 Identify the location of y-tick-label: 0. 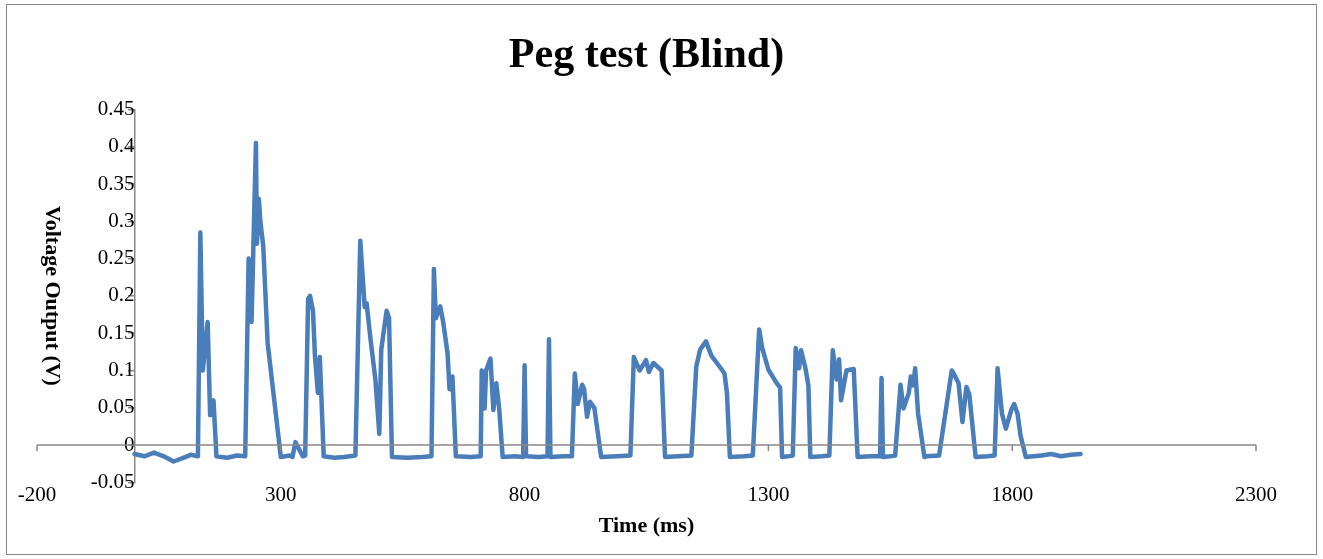
(129, 443).